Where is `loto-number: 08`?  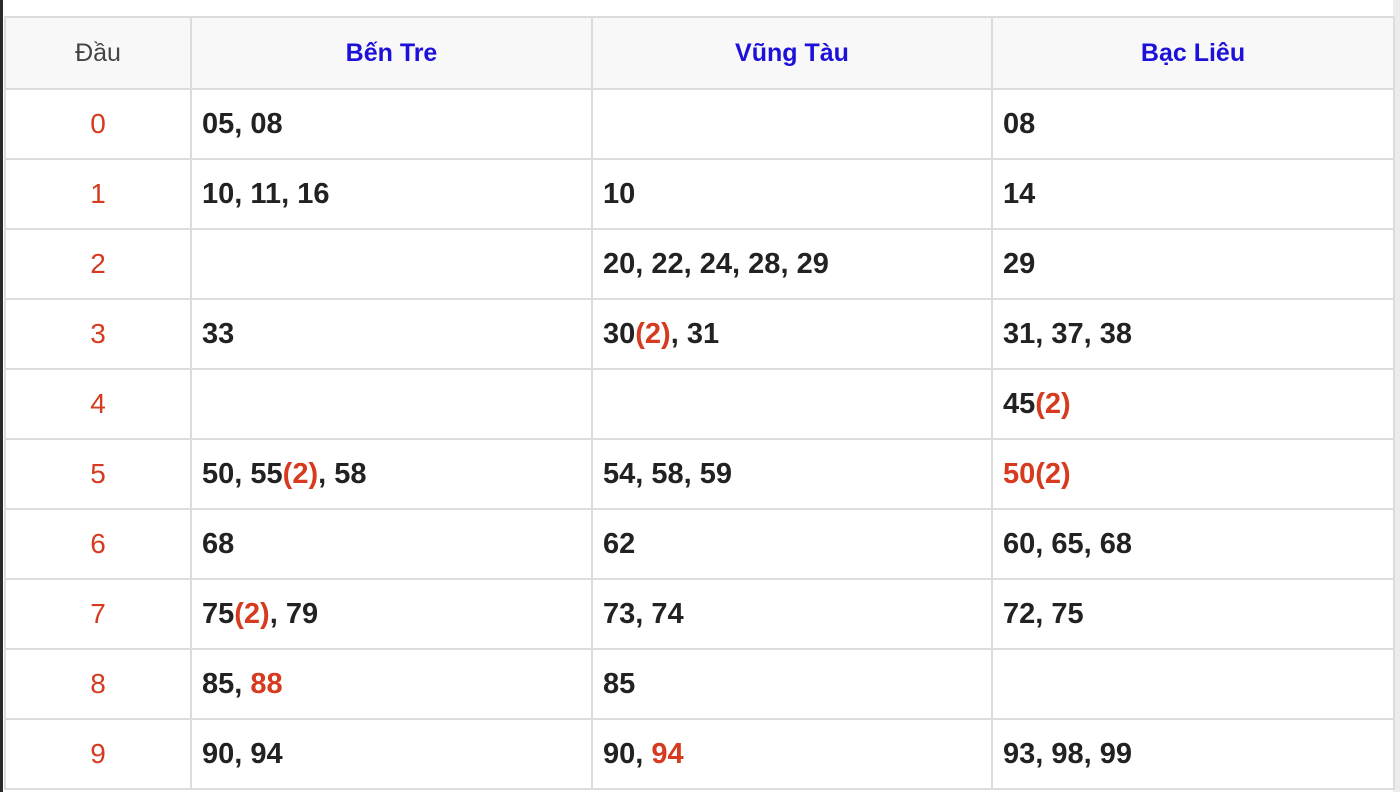
loto-number: 08 is located at coordinates (1019, 123).